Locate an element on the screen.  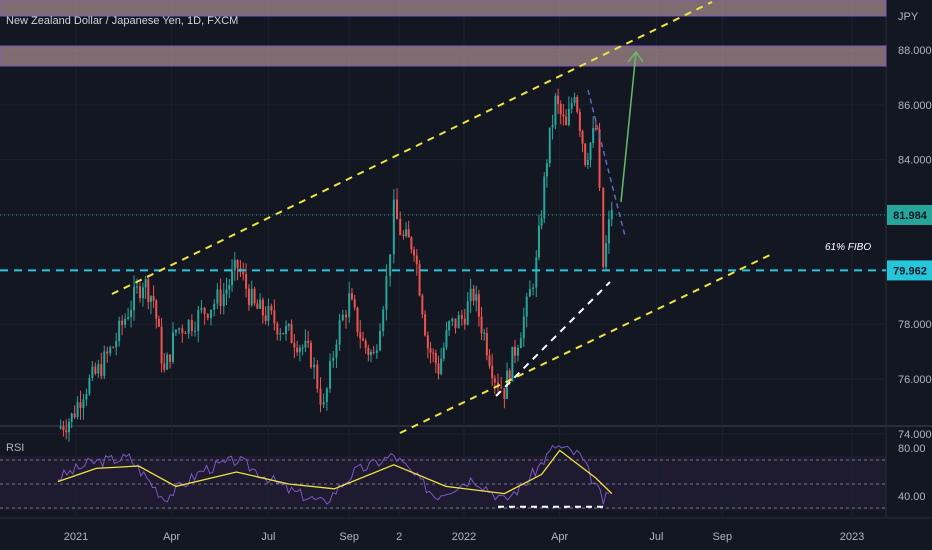
resistance-zone-upper is located at coordinates (443, 8).